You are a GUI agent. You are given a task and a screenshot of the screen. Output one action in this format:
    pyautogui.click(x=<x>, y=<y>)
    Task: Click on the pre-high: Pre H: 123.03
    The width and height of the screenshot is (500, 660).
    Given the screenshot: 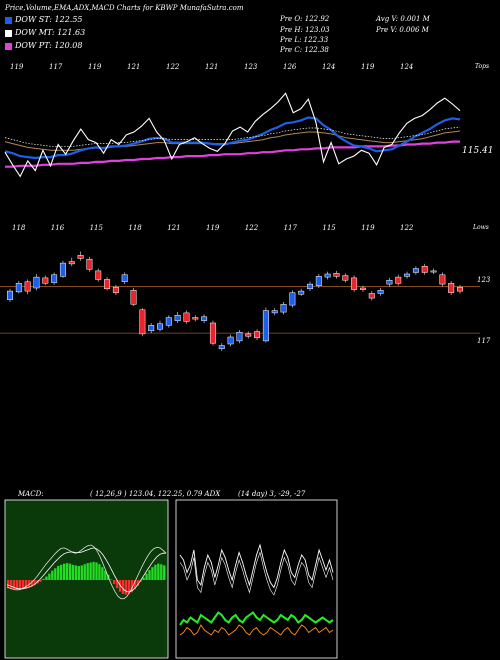 What is the action you would take?
    pyautogui.click(x=305, y=30)
    